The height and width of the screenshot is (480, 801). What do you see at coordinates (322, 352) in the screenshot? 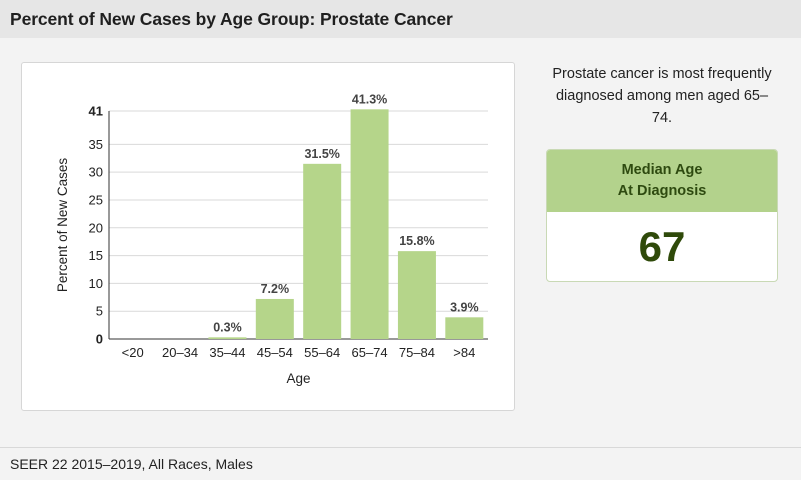
I see `x-tick-label: 55–64` at bounding box center [322, 352].